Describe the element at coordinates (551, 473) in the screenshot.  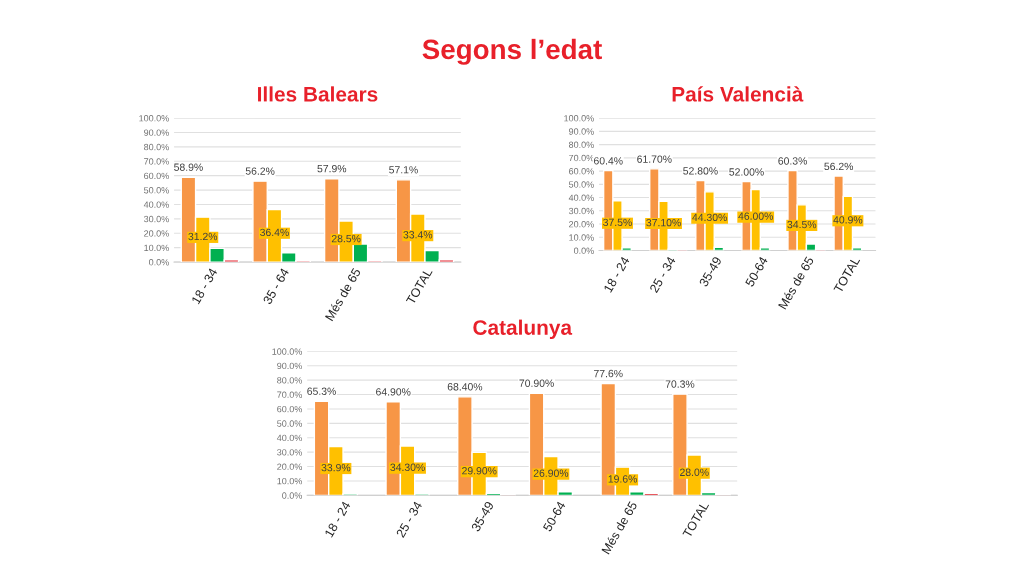
I see `data-label: 26.90%` at that location.